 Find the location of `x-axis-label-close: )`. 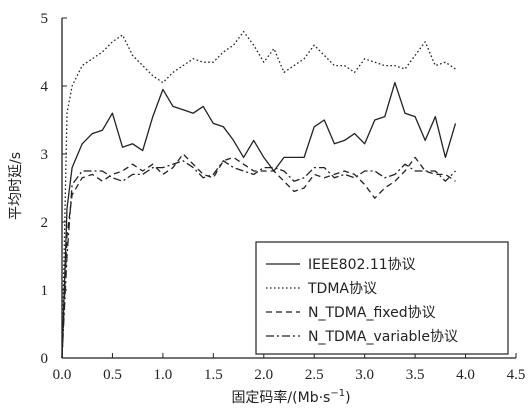

x-axis-label-close: ) is located at coordinates (347, 398).